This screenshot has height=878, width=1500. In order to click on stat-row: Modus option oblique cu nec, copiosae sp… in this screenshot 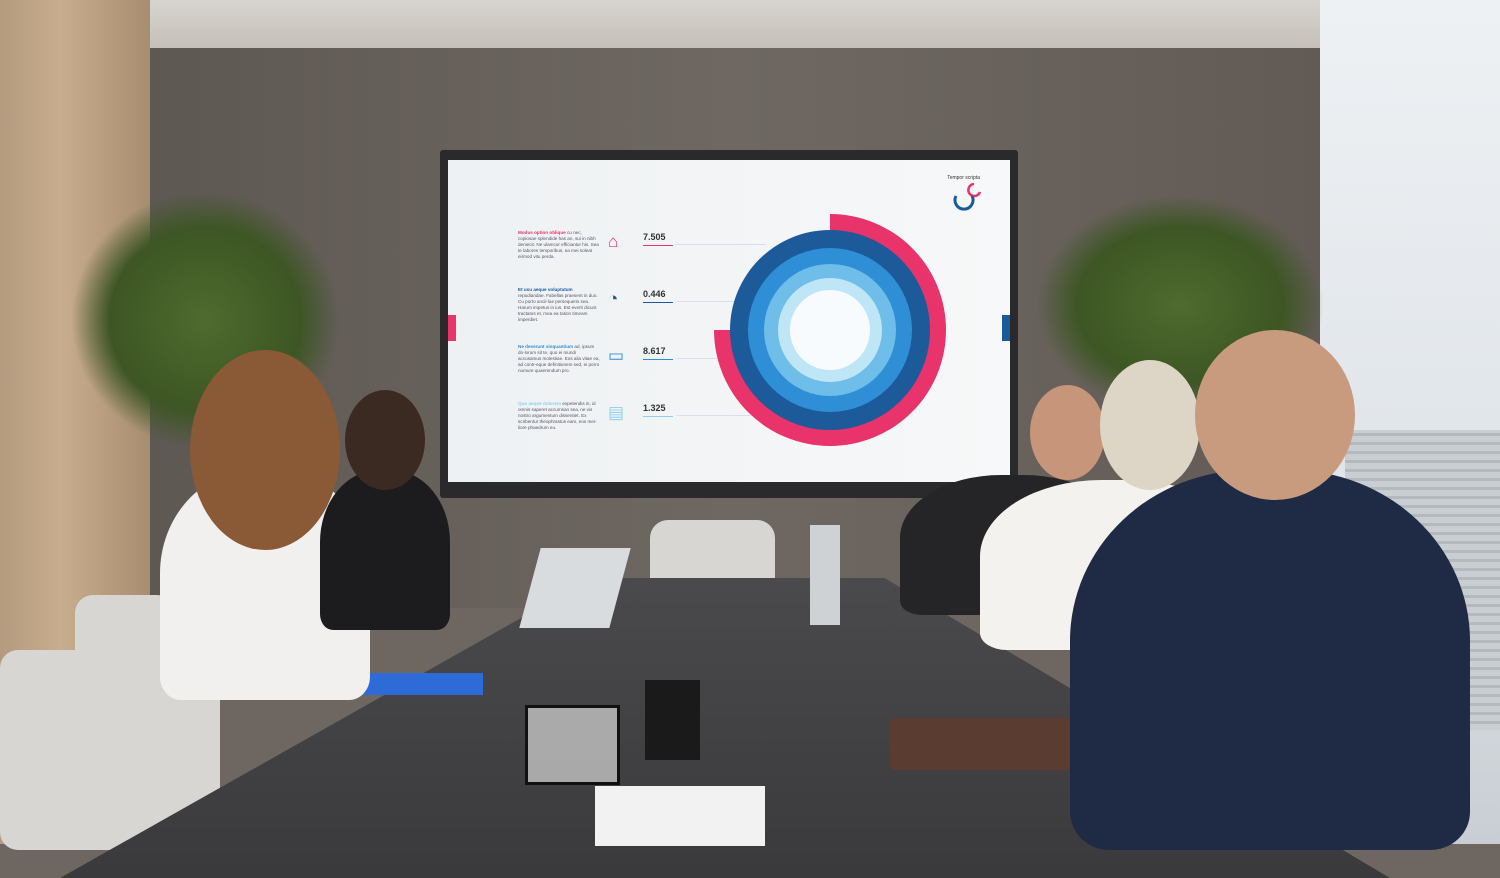, I will do `click(648, 255)`.